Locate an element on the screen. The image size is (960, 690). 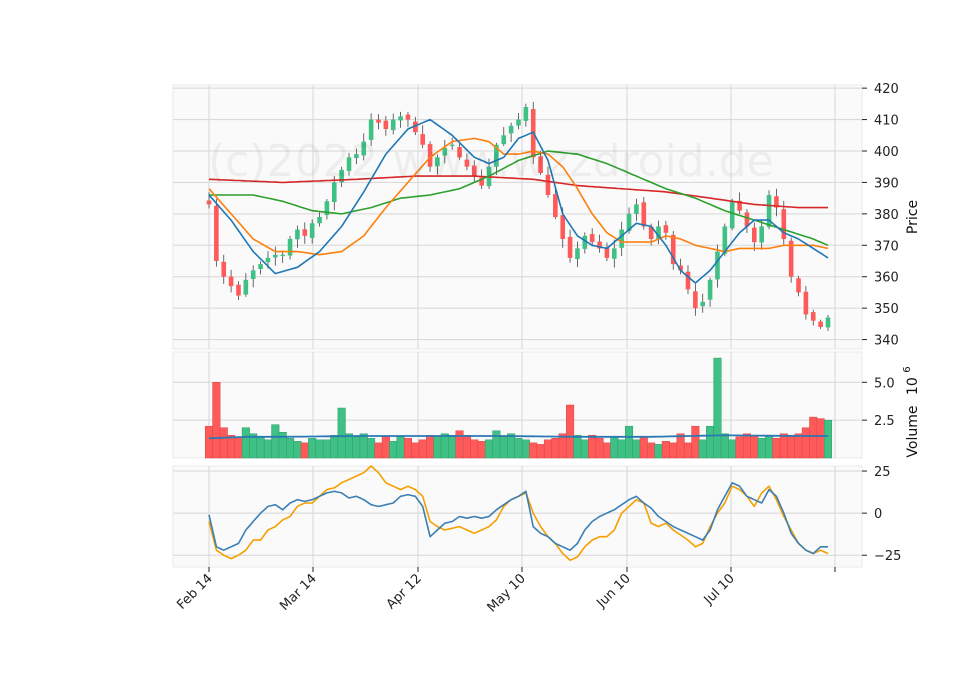
macd-line is located at coordinates (518, 518).